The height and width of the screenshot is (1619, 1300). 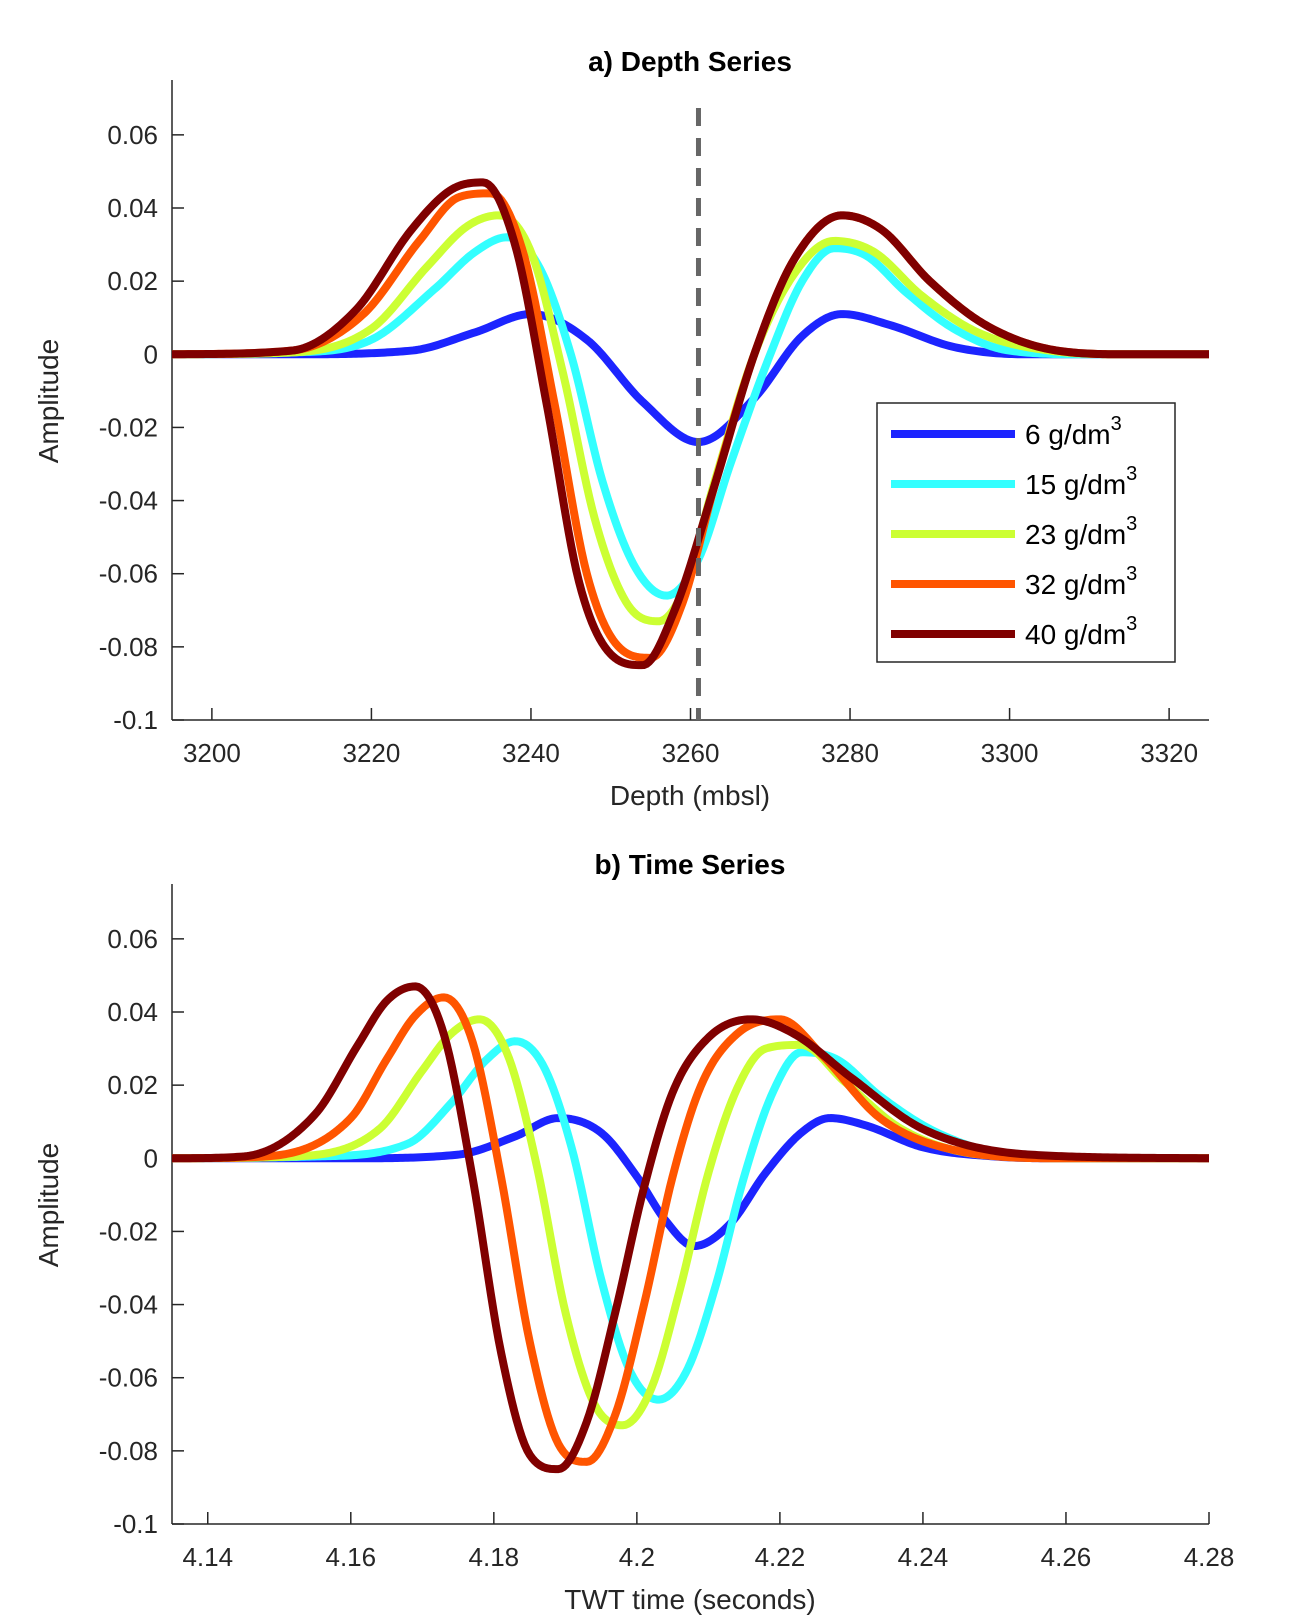 I want to click on x-tick-label: 4.24, so click(x=923, y=1557).